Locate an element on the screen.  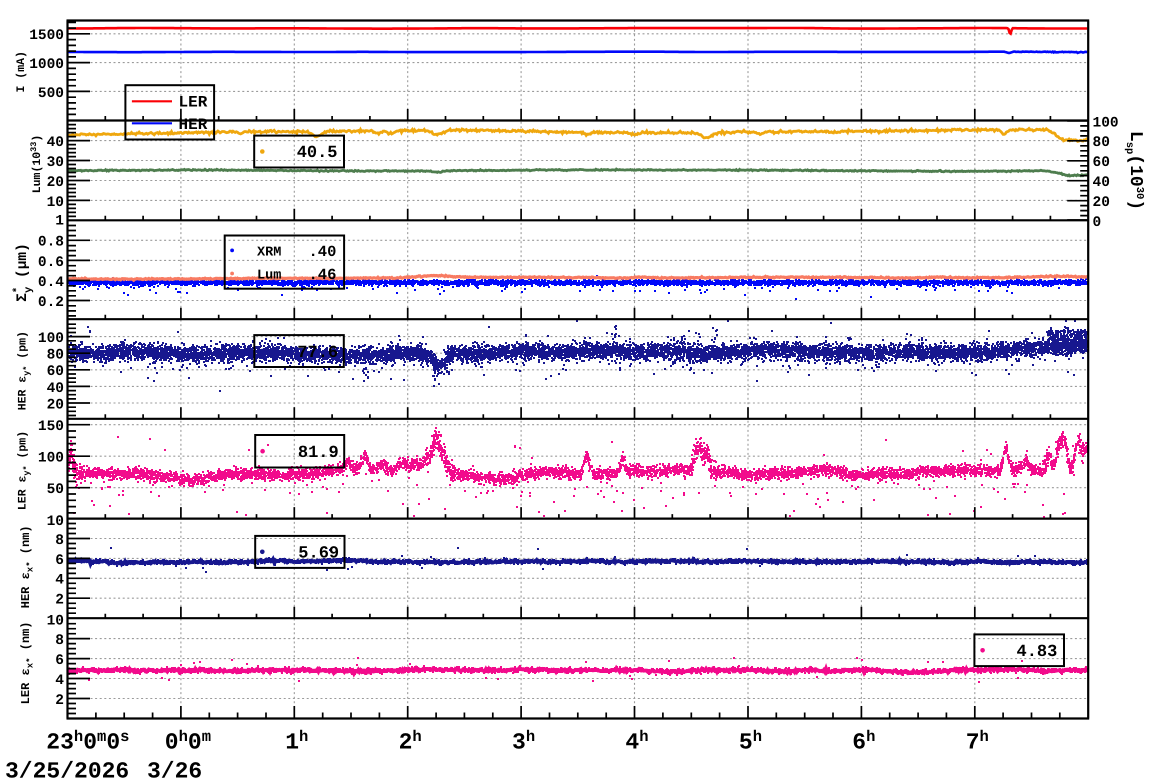
svg-text: Lum is located at coordinates (269, 276).